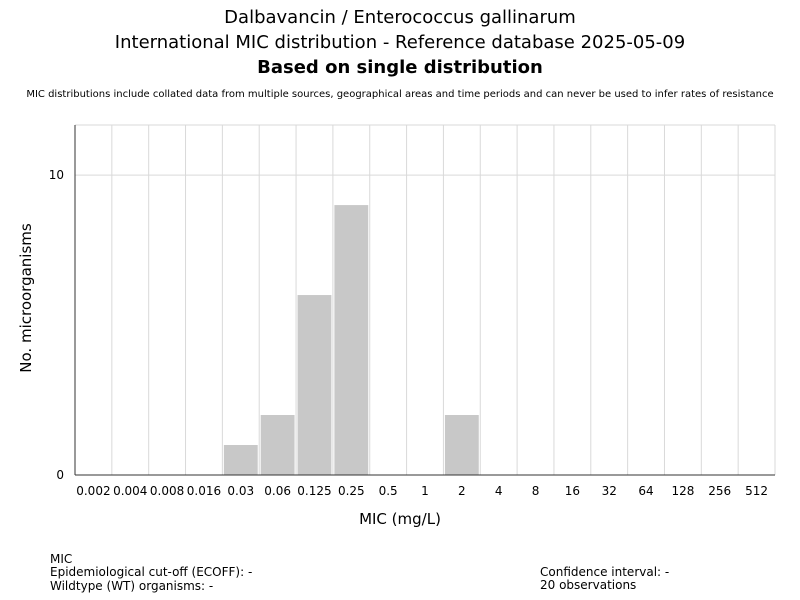 The image size is (800, 600). What do you see at coordinates (351, 340) in the screenshot?
I see `bar-0.25` at bounding box center [351, 340].